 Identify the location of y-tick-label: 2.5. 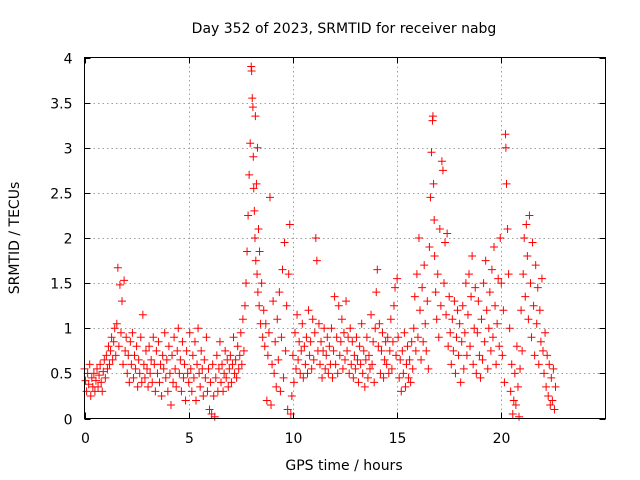
(61, 195).